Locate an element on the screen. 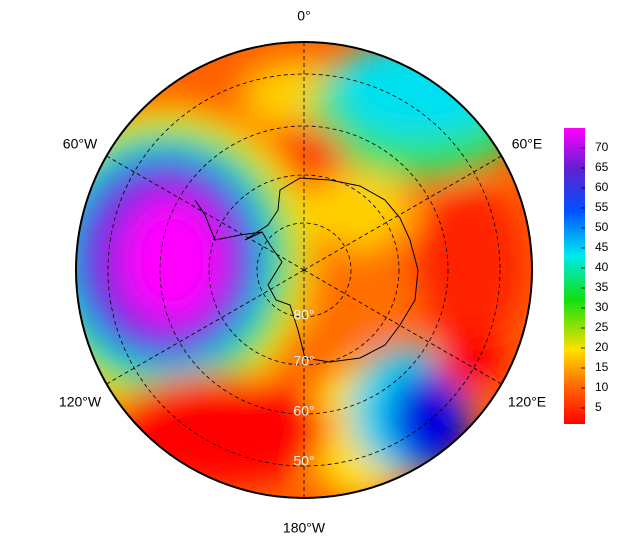  latitude-label: 60° is located at coordinates (303, 411).